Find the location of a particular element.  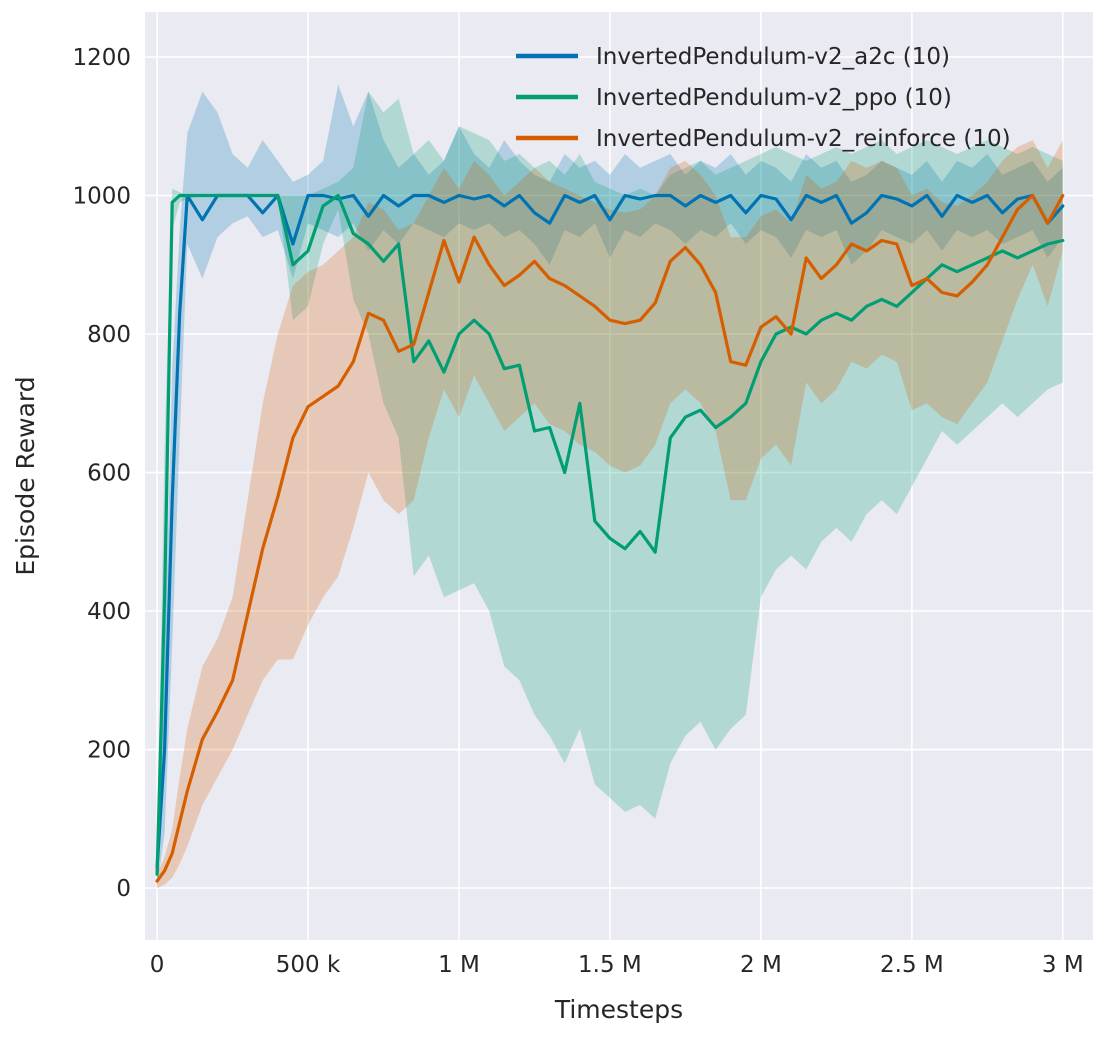

y-tick-label: 800 is located at coordinates (109, 335).